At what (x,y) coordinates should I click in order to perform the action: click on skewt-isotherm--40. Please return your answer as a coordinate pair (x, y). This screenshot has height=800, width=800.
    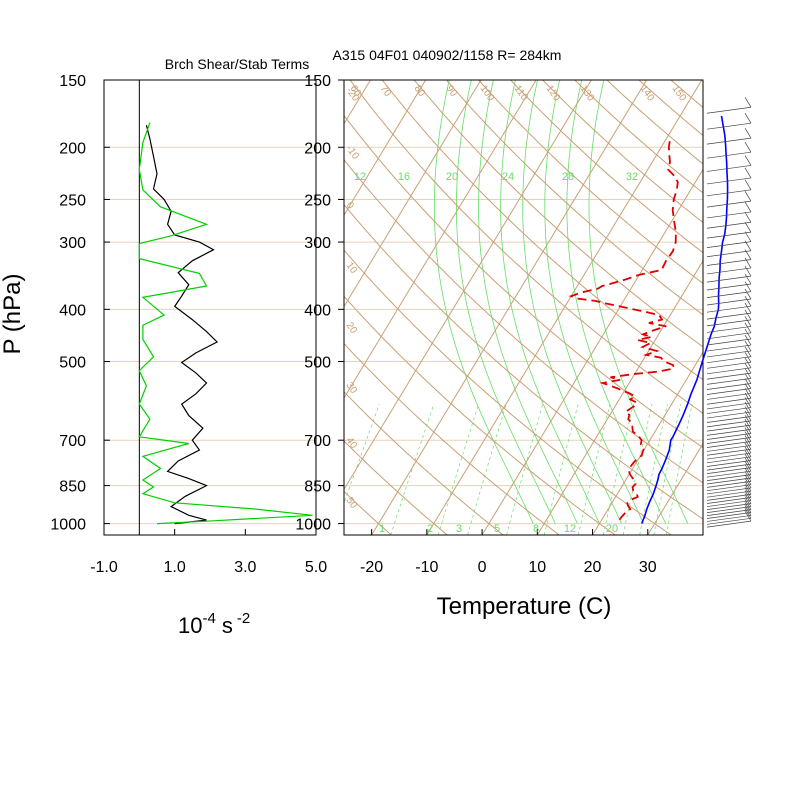
    Looking at the image, I should click on (440, 239).